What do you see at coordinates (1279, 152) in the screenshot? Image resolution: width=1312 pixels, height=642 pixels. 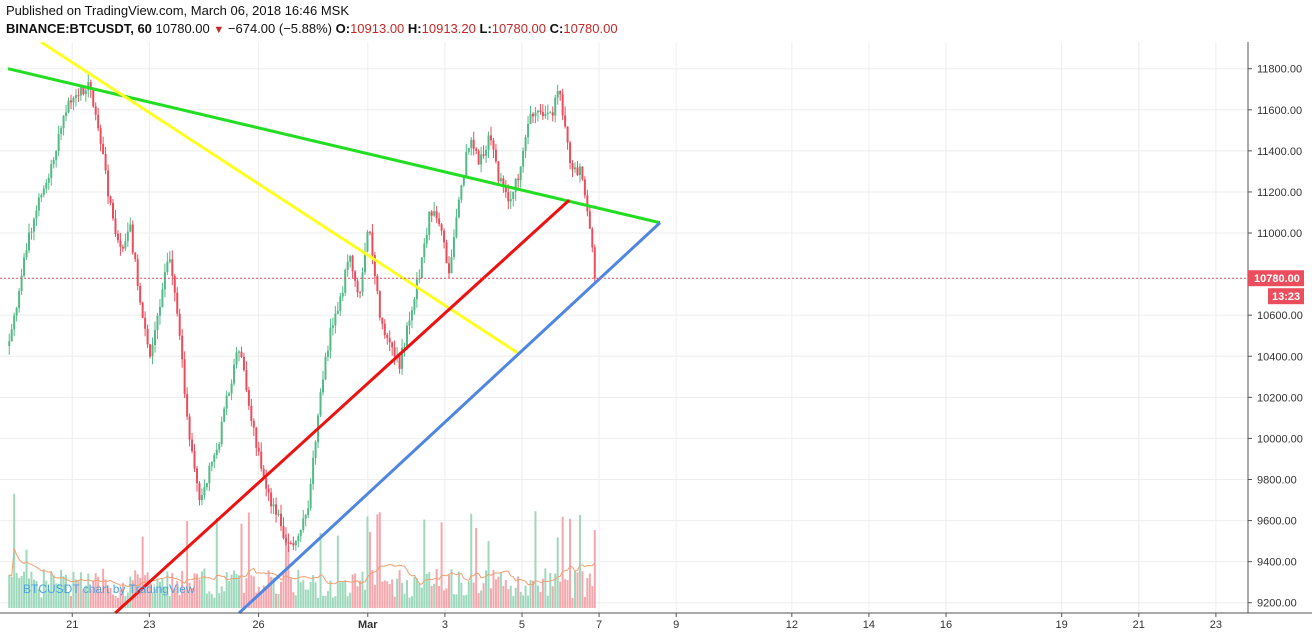 I see `price-tick-label: 11400.00` at bounding box center [1279, 152].